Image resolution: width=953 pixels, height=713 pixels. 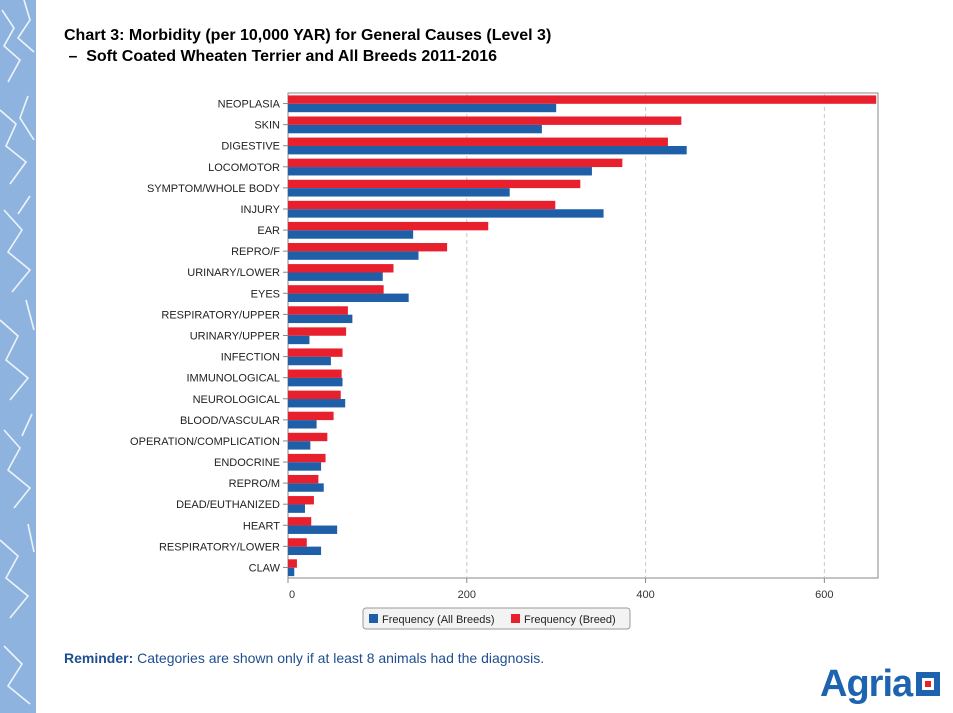 What do you see at coordinates (219, 547) in the screenshot?
I see `category-label: RESPIRATORY/LOWER` at bounding box center [219, 547].